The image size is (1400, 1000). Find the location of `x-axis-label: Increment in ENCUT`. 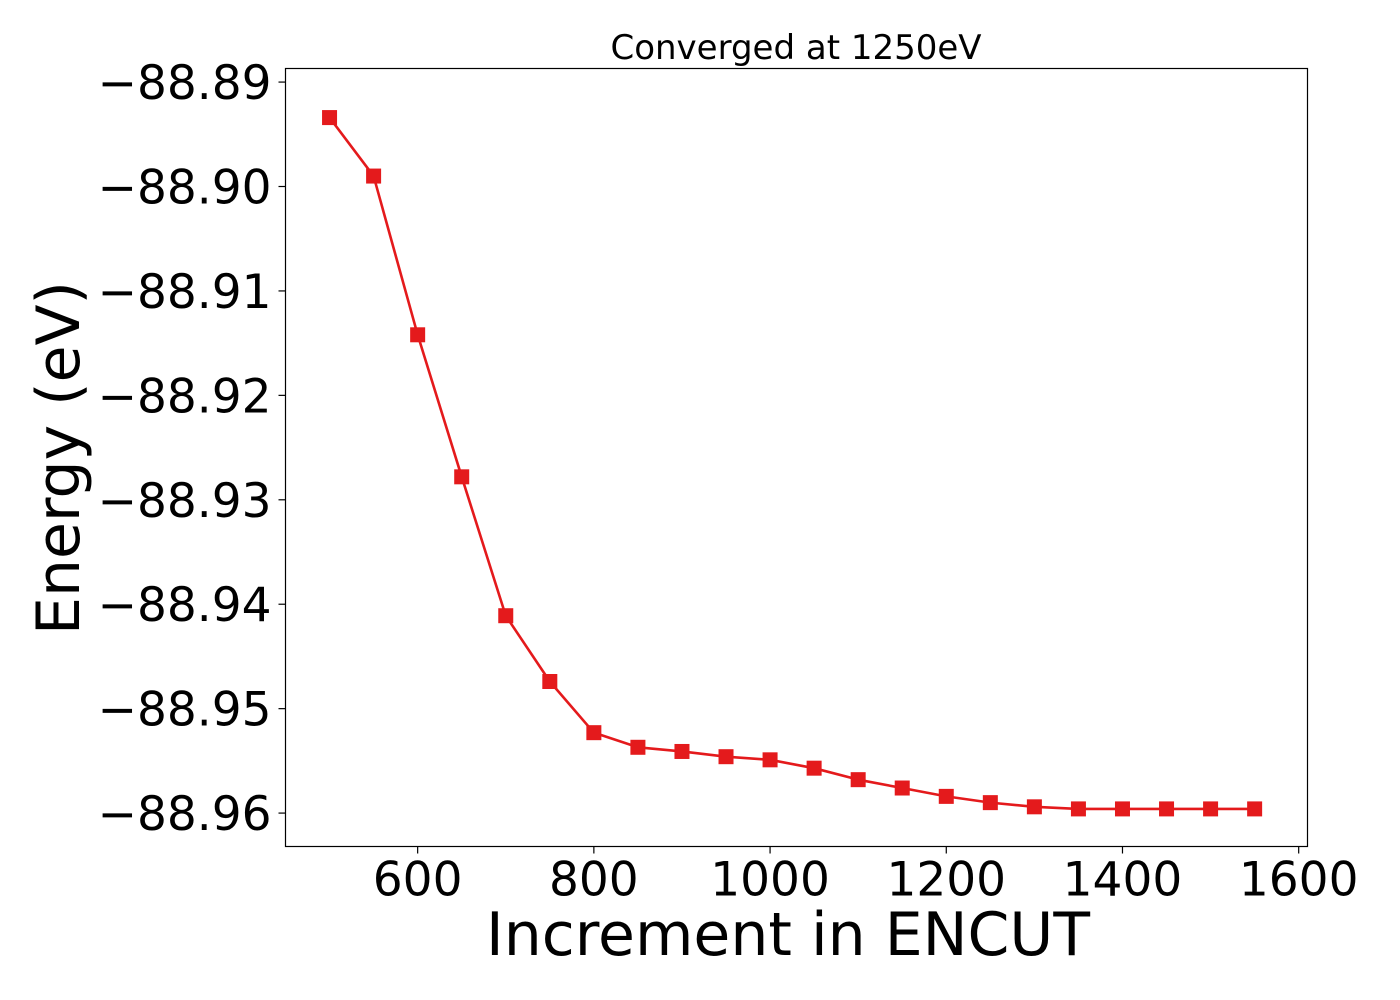

x-axis-label: Increment in ENCUT is located at coordinates (788, 935).